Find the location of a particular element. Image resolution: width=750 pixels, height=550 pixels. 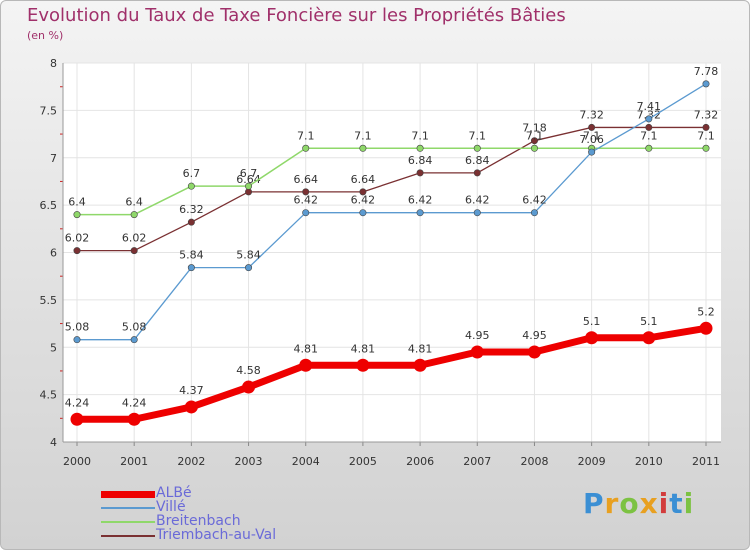

legend-label: Villé is located at coordinates (171, 507).